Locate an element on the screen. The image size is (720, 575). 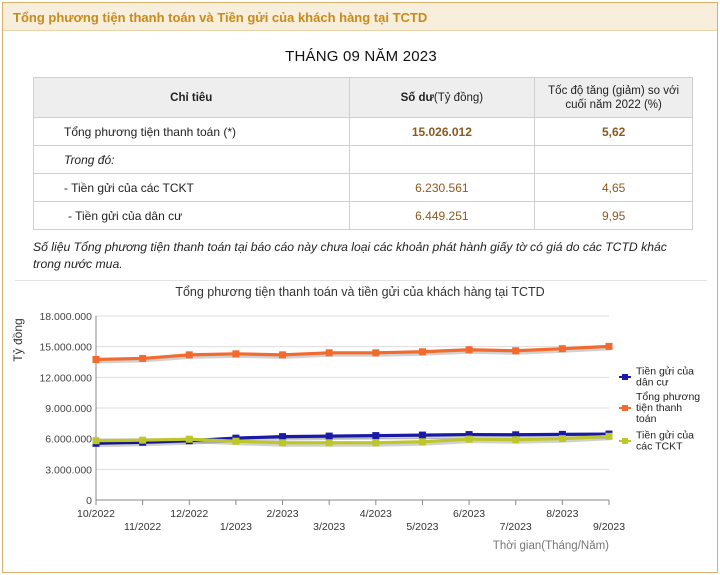
row-balance: 6.230.561 is located at coordinates (442, 187).